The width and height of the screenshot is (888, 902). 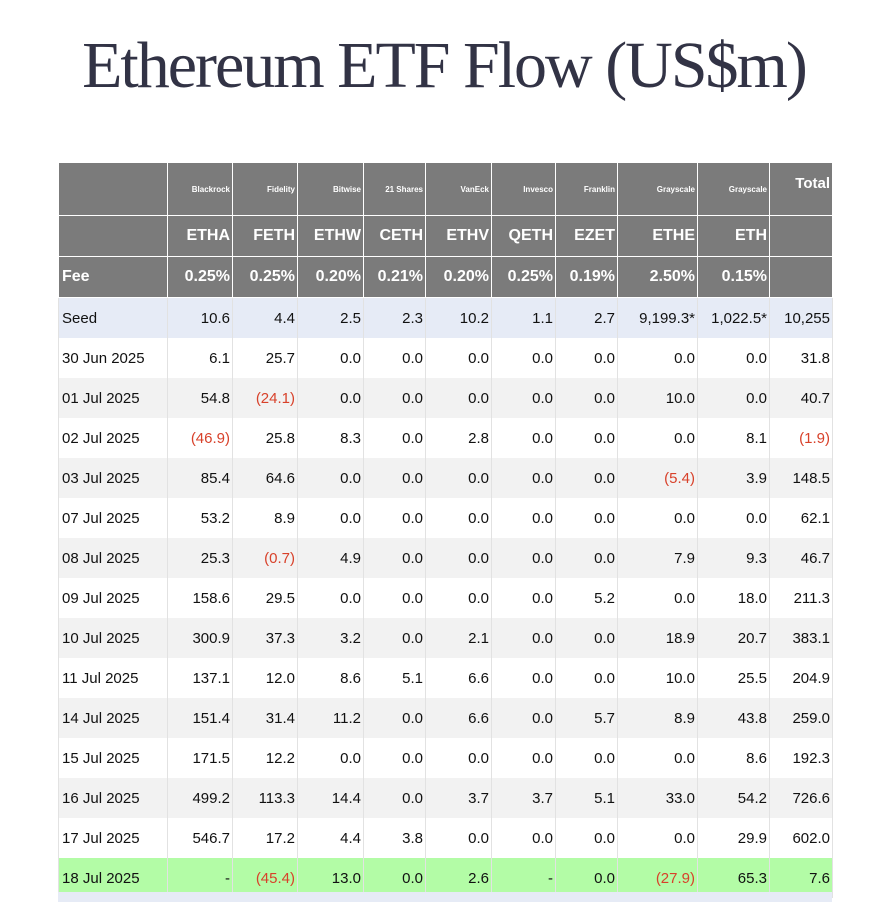 What do you see at coordinates (330, 317) in the screenshot?
I see `flow-cell: 2.5` at bounding box center [330, 317].